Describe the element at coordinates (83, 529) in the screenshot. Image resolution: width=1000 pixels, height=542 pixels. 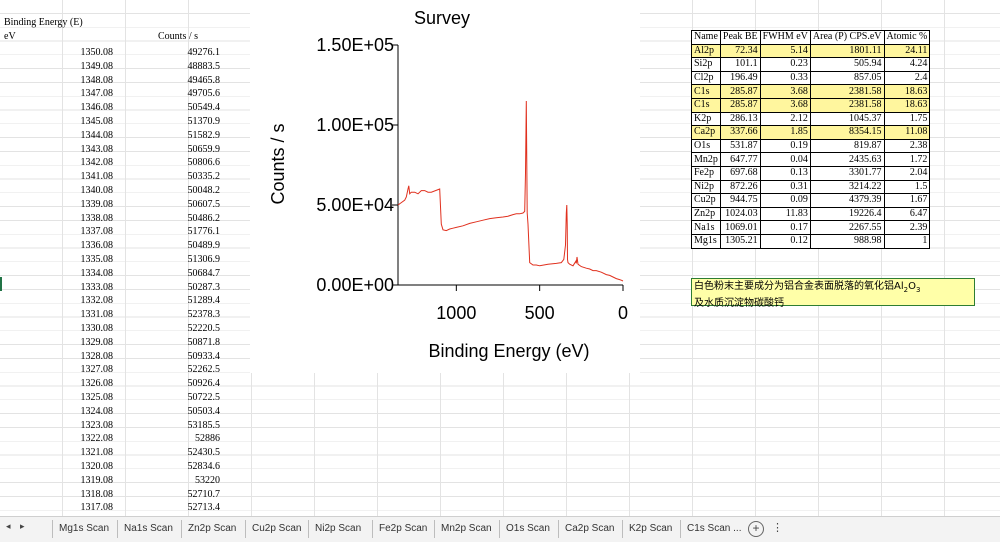
I see `sheet-tab: Mg1s Scan` at that location.